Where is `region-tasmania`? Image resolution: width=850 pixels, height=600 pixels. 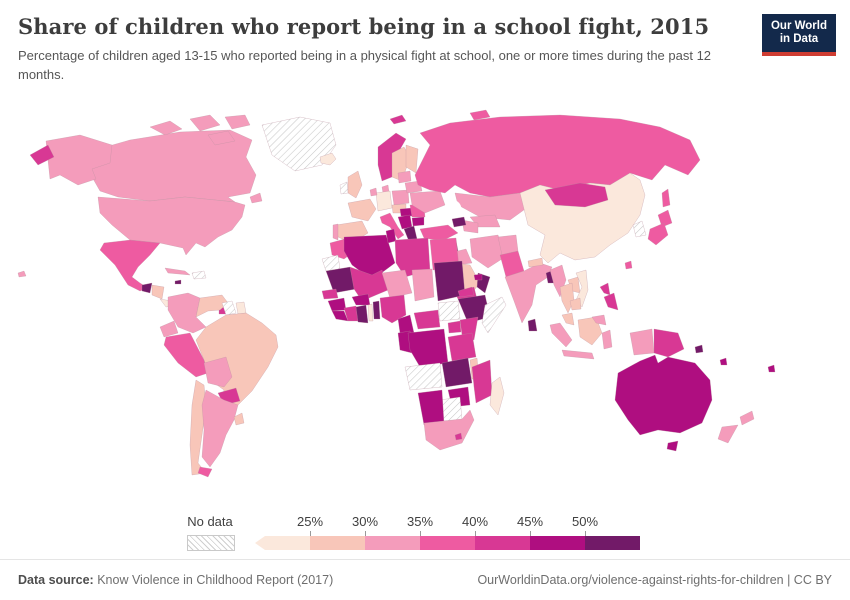 region-tasmania is located at coordinates (672, 446).